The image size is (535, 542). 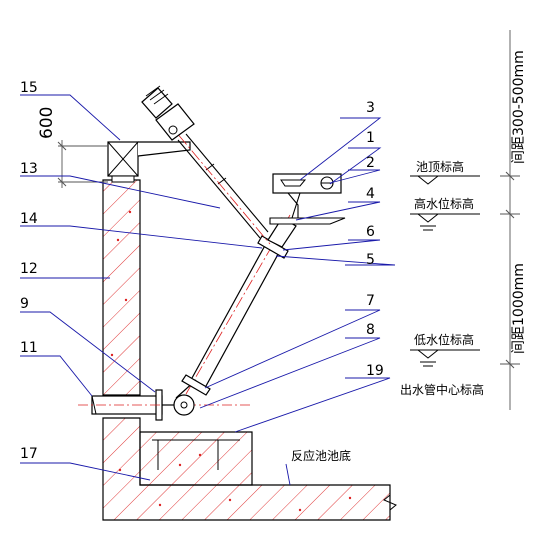 I want to click on callout-4: 4, so click(x=370, y=194).